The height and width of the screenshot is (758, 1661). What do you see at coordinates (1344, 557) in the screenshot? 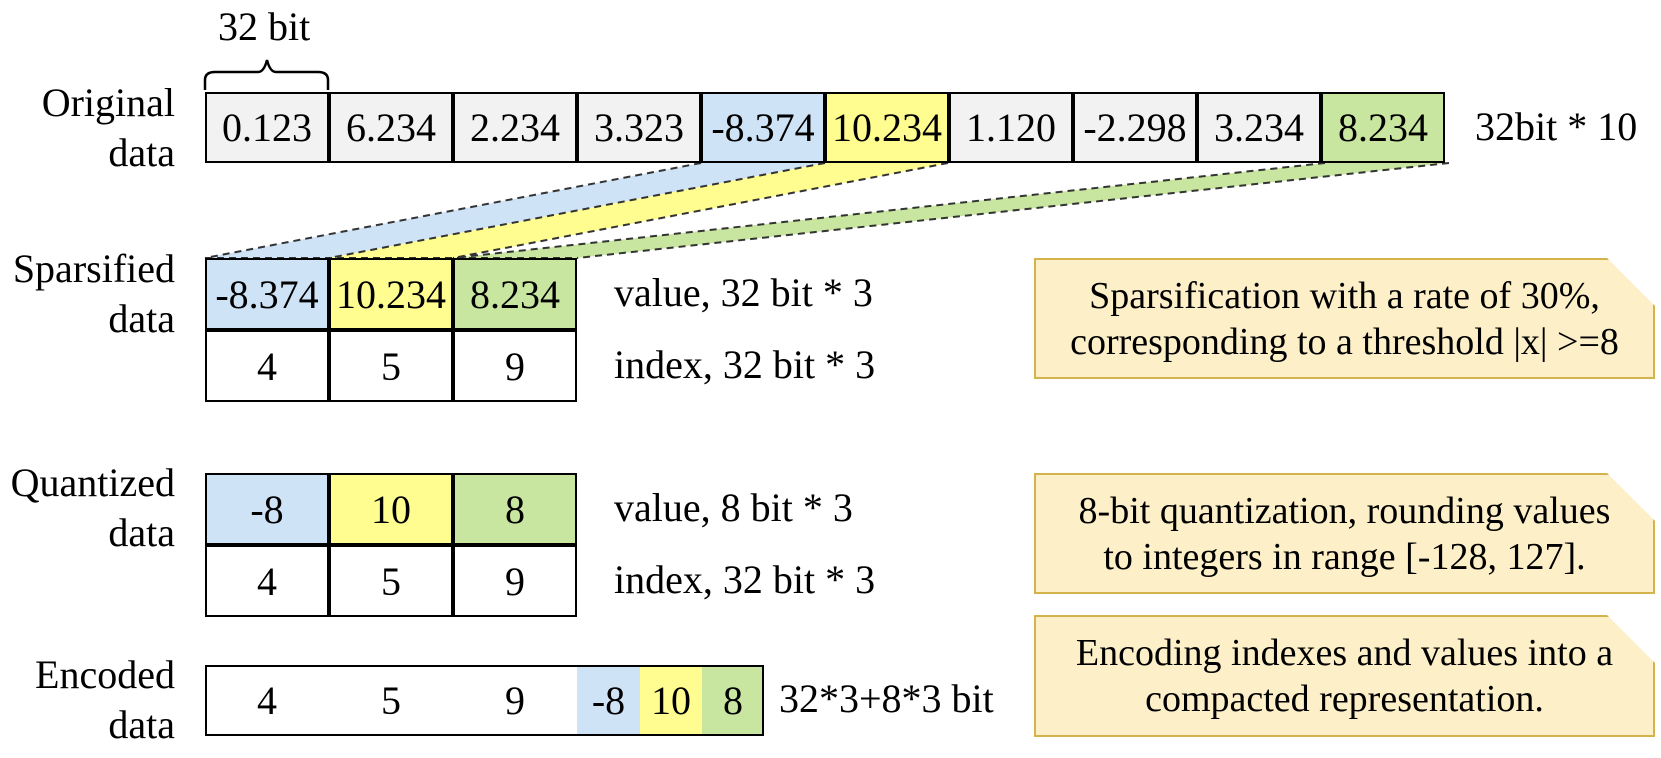
I see `quantization-note-line2: to integers in range [-128, 127].` at bounding box center [1344, 557].